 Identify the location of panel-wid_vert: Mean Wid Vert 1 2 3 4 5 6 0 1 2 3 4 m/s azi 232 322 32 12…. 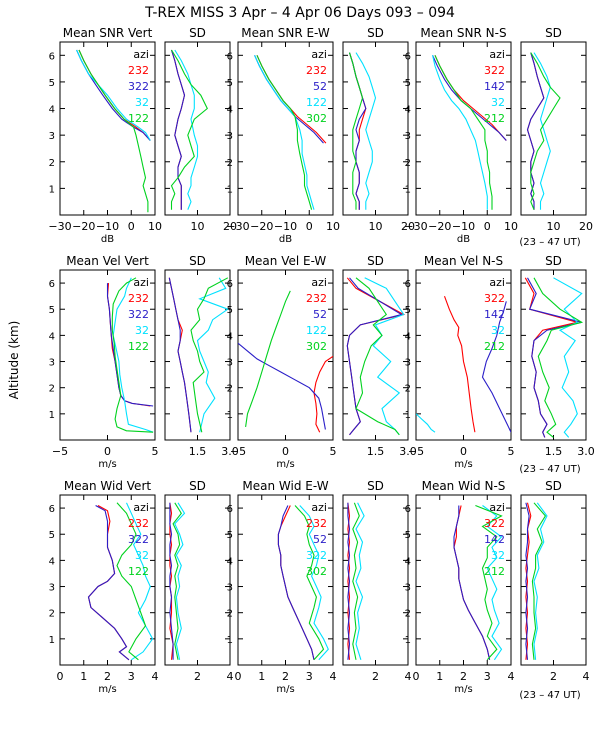
(104, 587).